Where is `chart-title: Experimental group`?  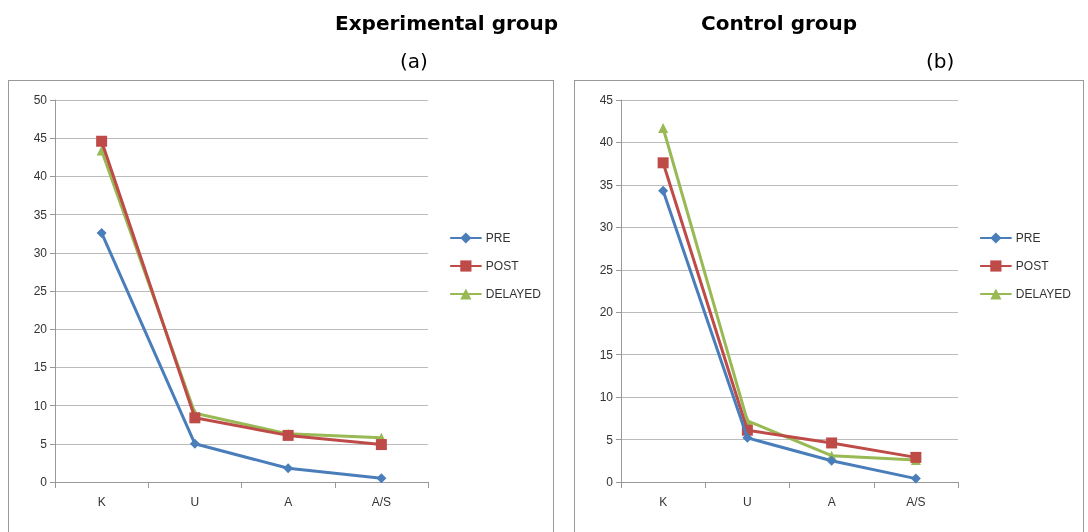
chart-title: Experimental group is located at coordinates (447, 23).